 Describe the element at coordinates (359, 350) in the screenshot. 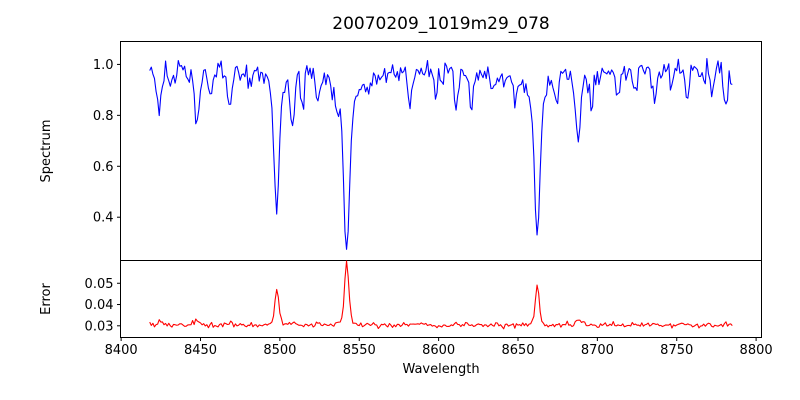

I see `x-tick-label: 8550` at that location.